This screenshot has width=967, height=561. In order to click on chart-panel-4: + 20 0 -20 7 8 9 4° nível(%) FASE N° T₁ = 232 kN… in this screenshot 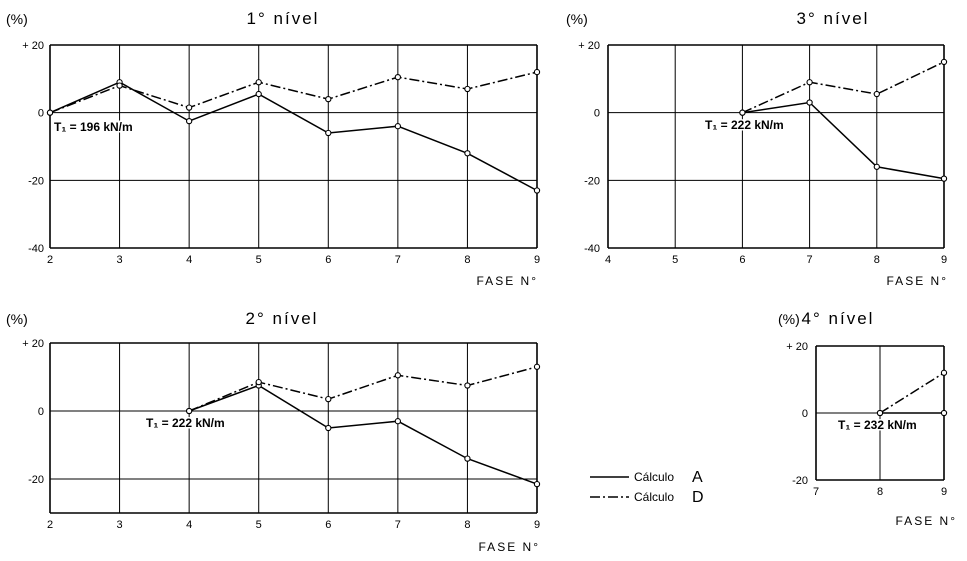, I will do `click(867, 418)`.